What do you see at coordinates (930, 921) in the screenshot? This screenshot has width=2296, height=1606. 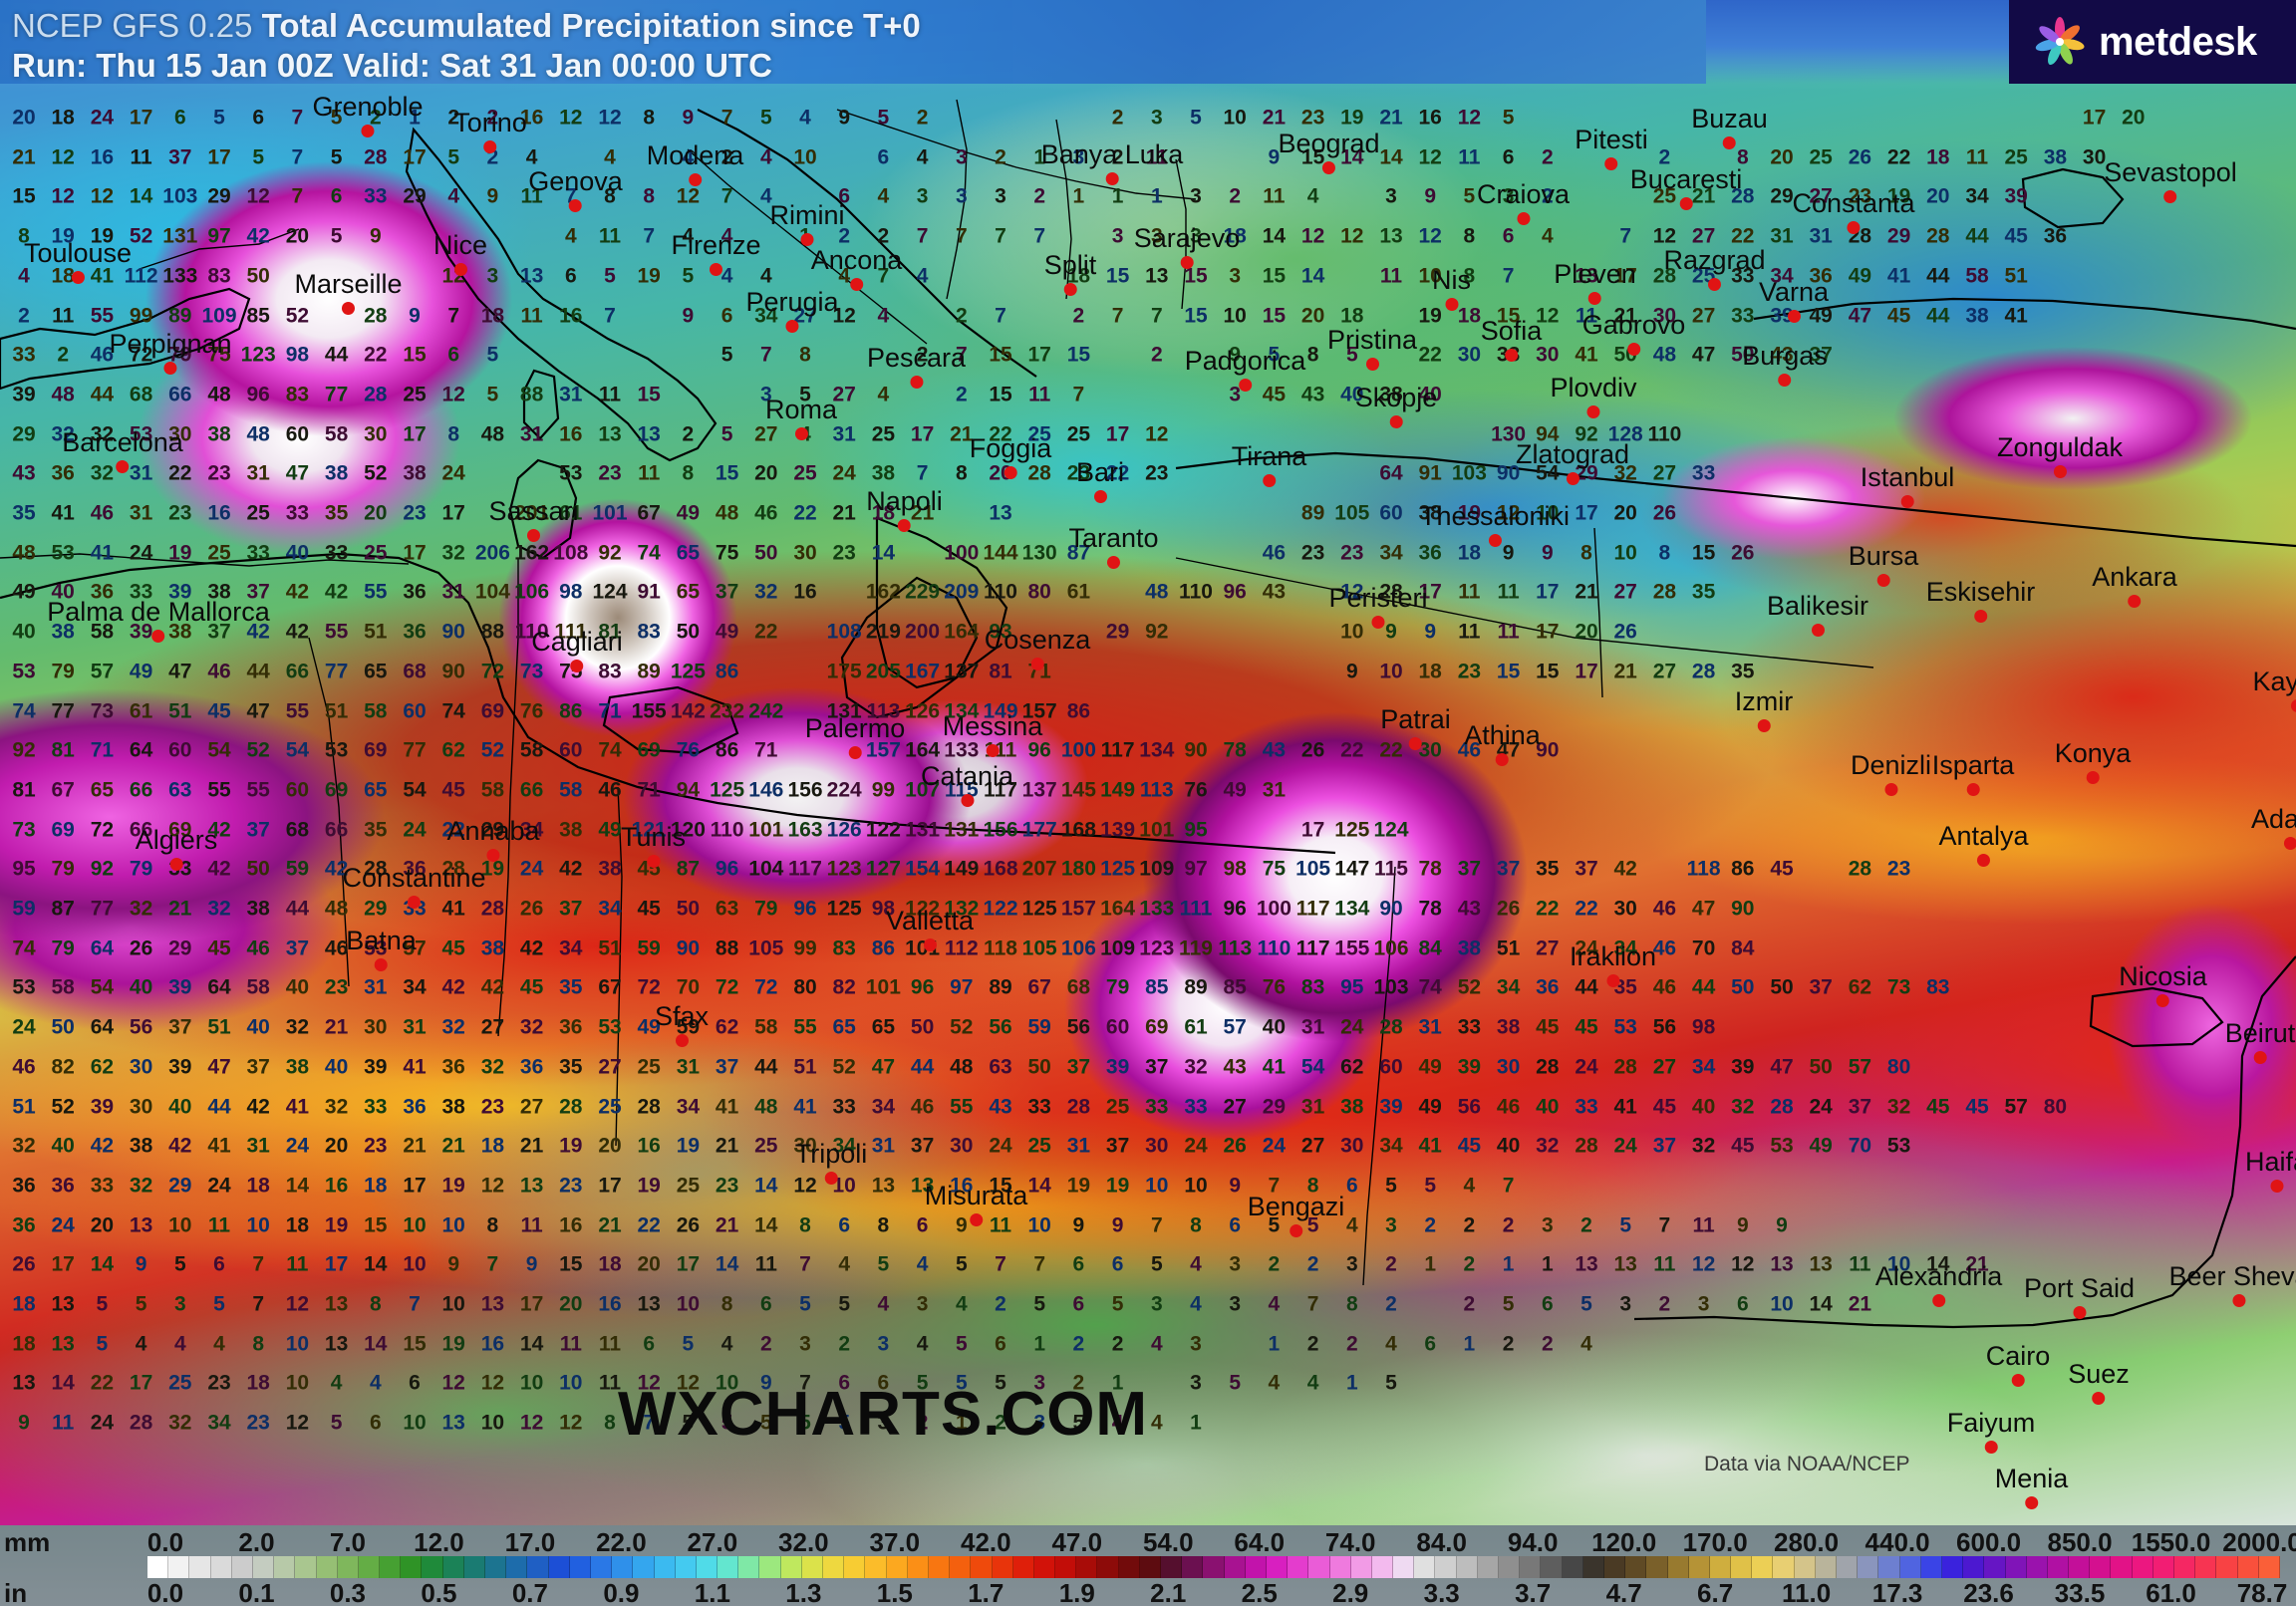 I see `city-name: Valletta` at bounding box center [930, 921].